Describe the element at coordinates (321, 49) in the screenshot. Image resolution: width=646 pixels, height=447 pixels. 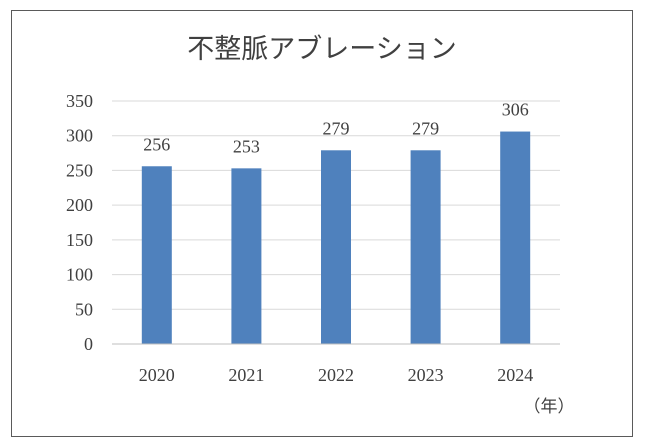
I see `chart-title: 不整脈アブレーション` at that location.